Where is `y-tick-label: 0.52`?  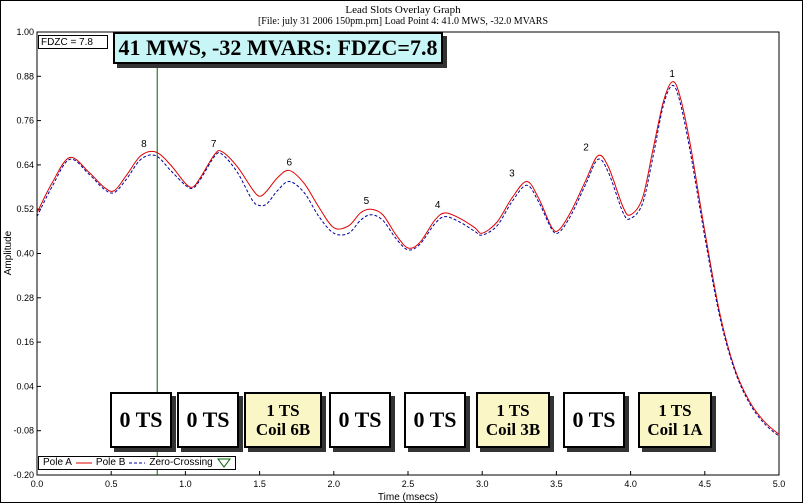
y-tick-label: 0.52 is located at coordinates (25, 209).